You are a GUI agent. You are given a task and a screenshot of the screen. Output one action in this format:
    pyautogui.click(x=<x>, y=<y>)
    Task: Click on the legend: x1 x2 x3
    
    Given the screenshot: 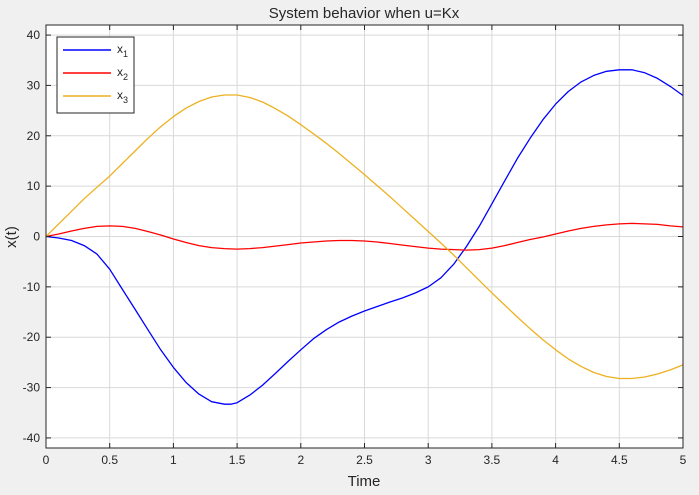 What is the action you would take?
    pyautogui.click(x=95, y=75)
    